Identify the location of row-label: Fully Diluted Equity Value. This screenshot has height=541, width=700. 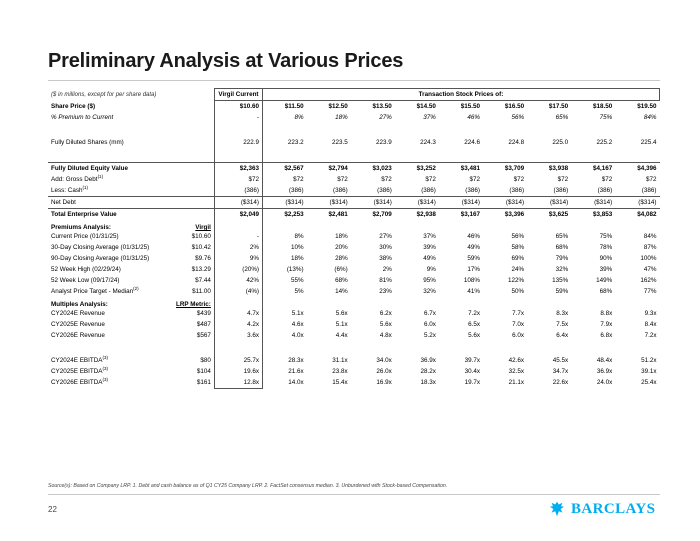
(131, 168).